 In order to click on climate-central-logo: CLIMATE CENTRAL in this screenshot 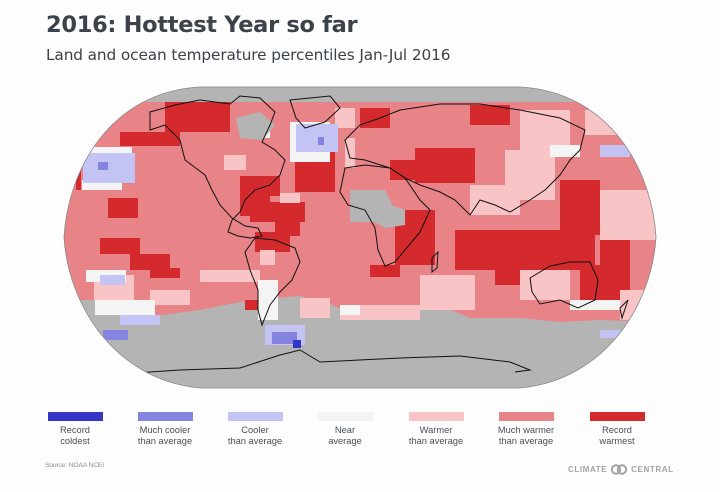, I will do `click(621, 469)`.